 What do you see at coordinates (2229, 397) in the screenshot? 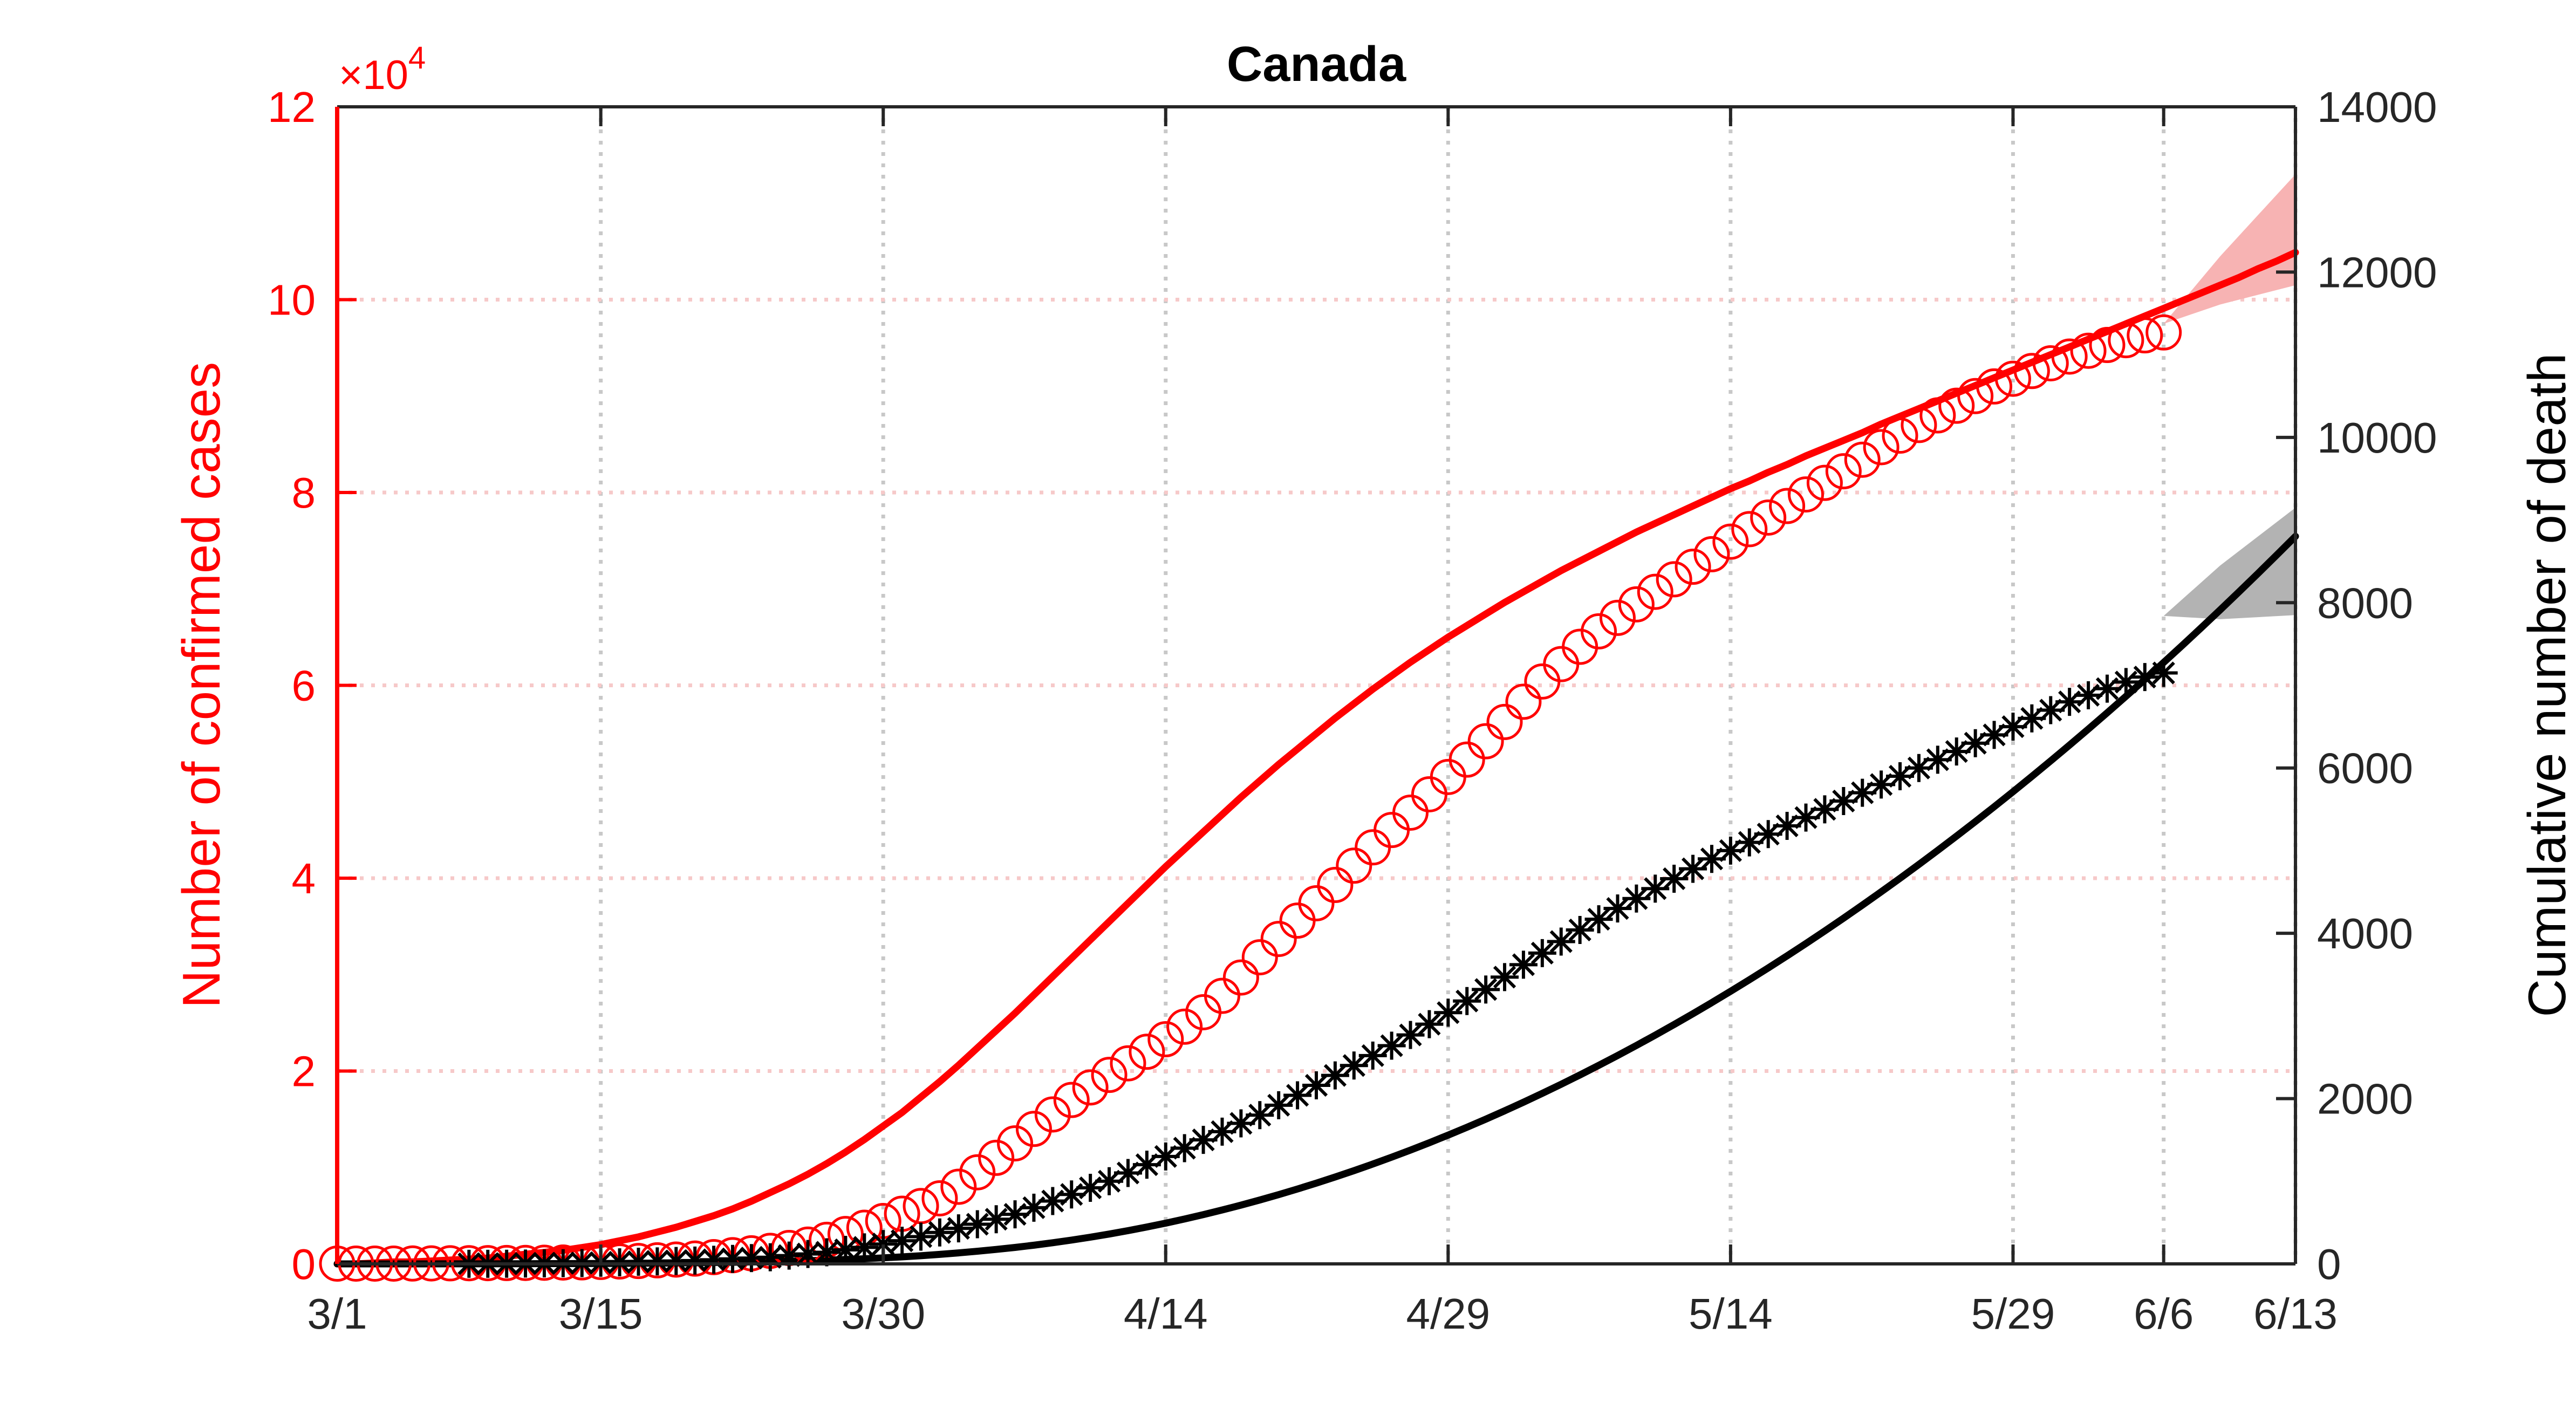
I see `confidence-bands` at bounding box center [2229, 397].